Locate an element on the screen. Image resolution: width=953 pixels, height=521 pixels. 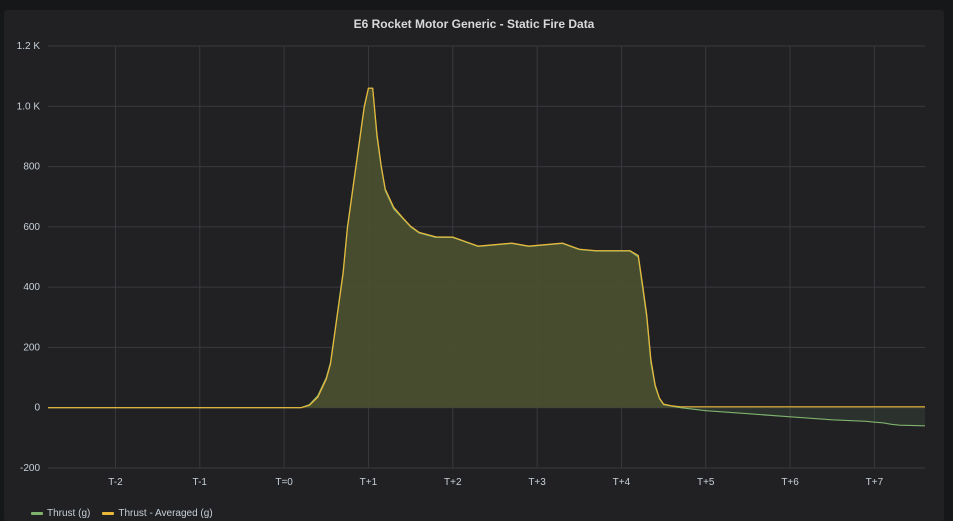
y-tick-label: 200 is located at coordinates (31, 347).